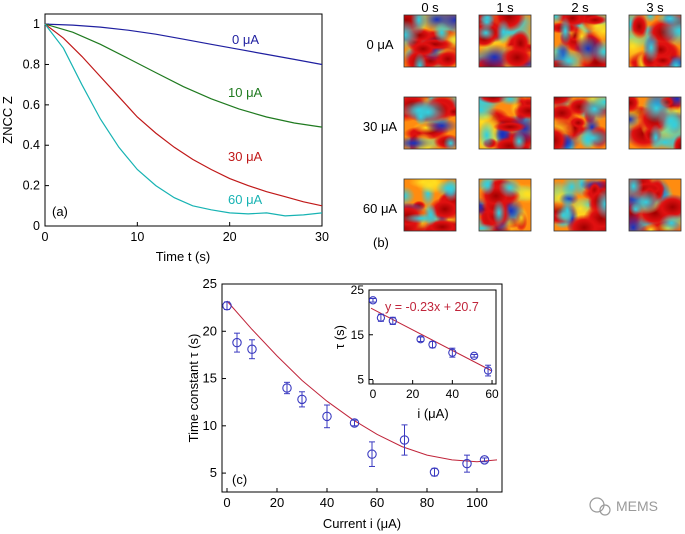 The image size is (685, 534). I want to click on c-ytick-label: 15, so click(210, 378).